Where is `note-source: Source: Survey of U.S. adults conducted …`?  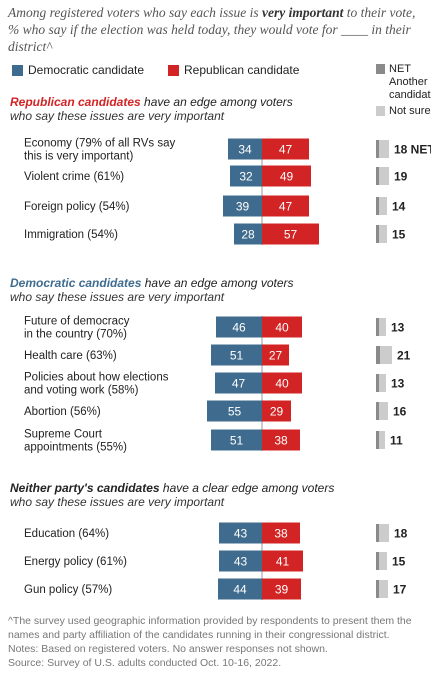
note-source: Source: Survey of U.S. adults conducted … is located at coordinates (145, 663).